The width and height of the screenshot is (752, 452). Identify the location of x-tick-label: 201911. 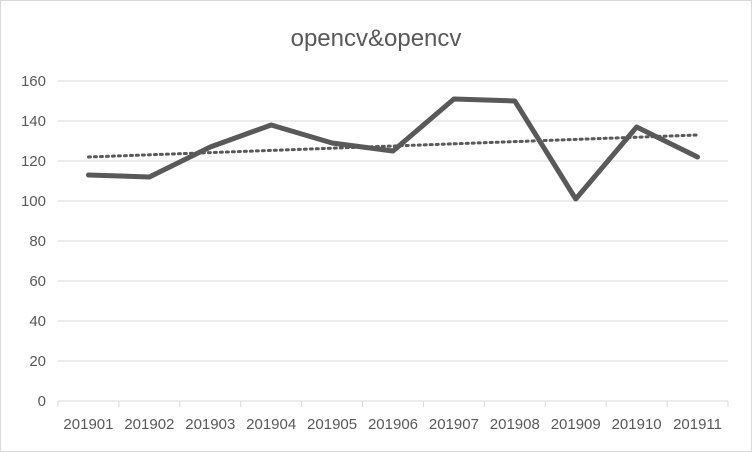
(697, 424).